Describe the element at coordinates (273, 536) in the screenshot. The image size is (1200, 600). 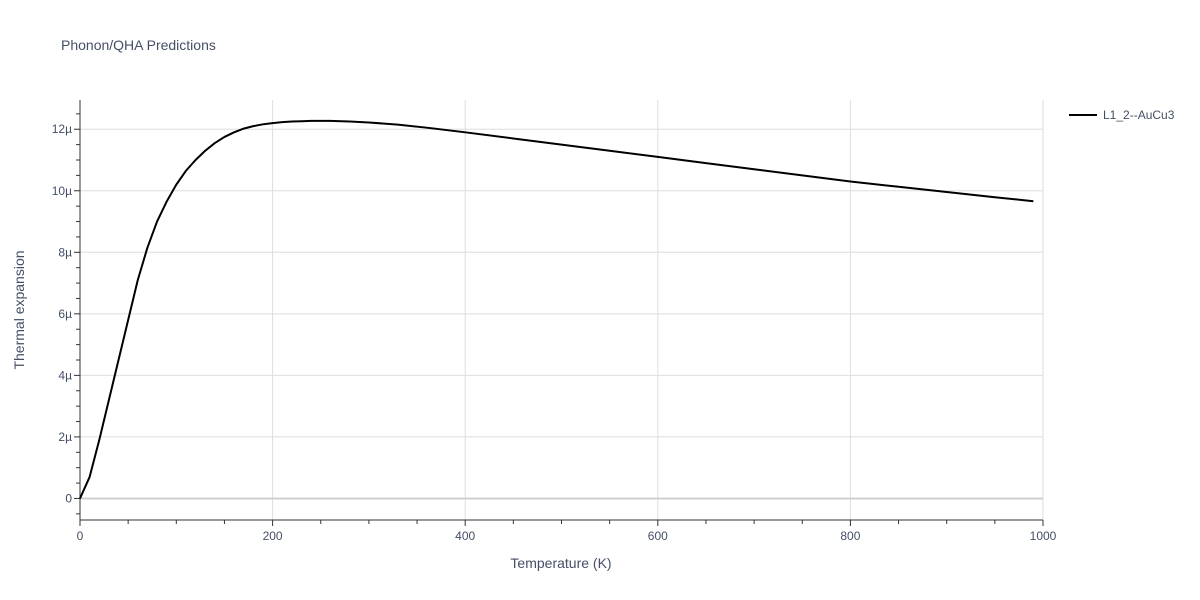
I see `x-tick-label: 200` at that location.